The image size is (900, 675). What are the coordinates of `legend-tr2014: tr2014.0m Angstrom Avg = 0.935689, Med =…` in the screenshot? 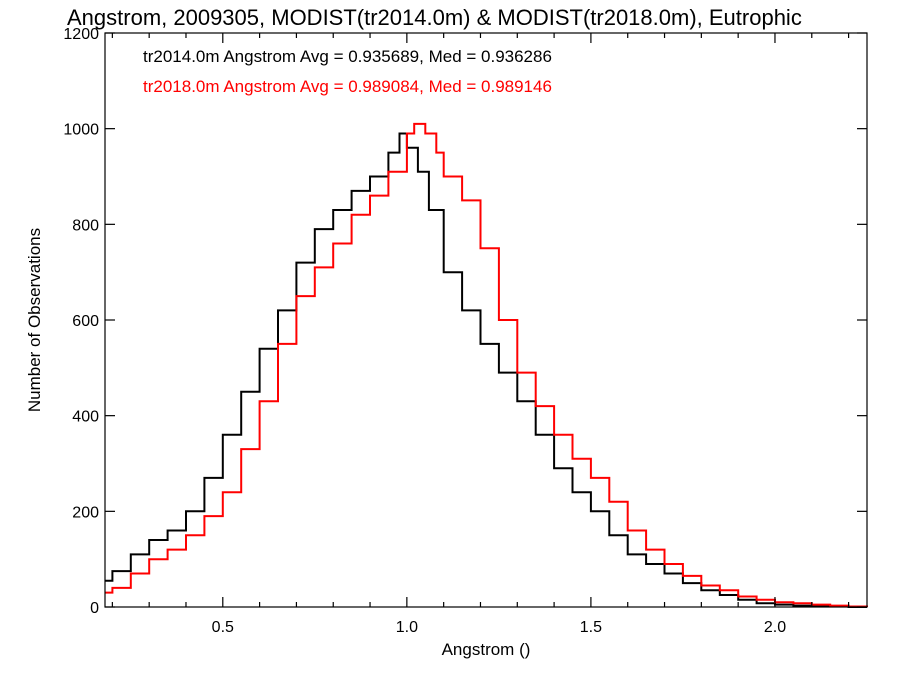 It's located at (347, 56).